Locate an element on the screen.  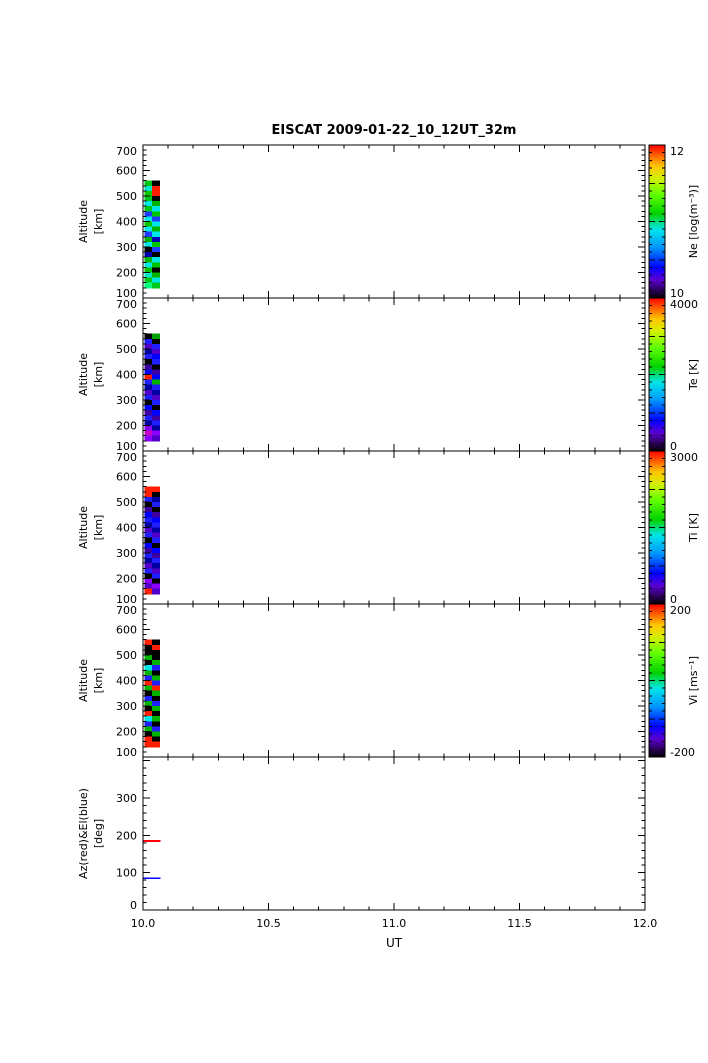
y-tick-label: 100 is located at coordinates (126, 446).